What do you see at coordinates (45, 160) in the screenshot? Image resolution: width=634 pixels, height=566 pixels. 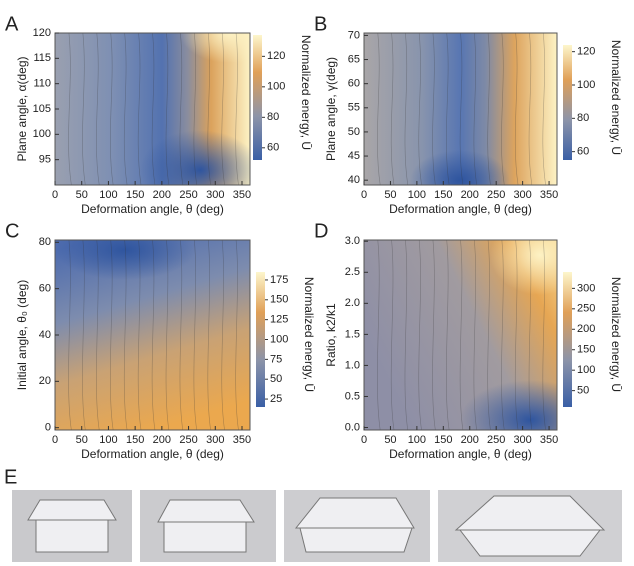 I see `y-tick-label: 95` at bounding box center [45, 160].